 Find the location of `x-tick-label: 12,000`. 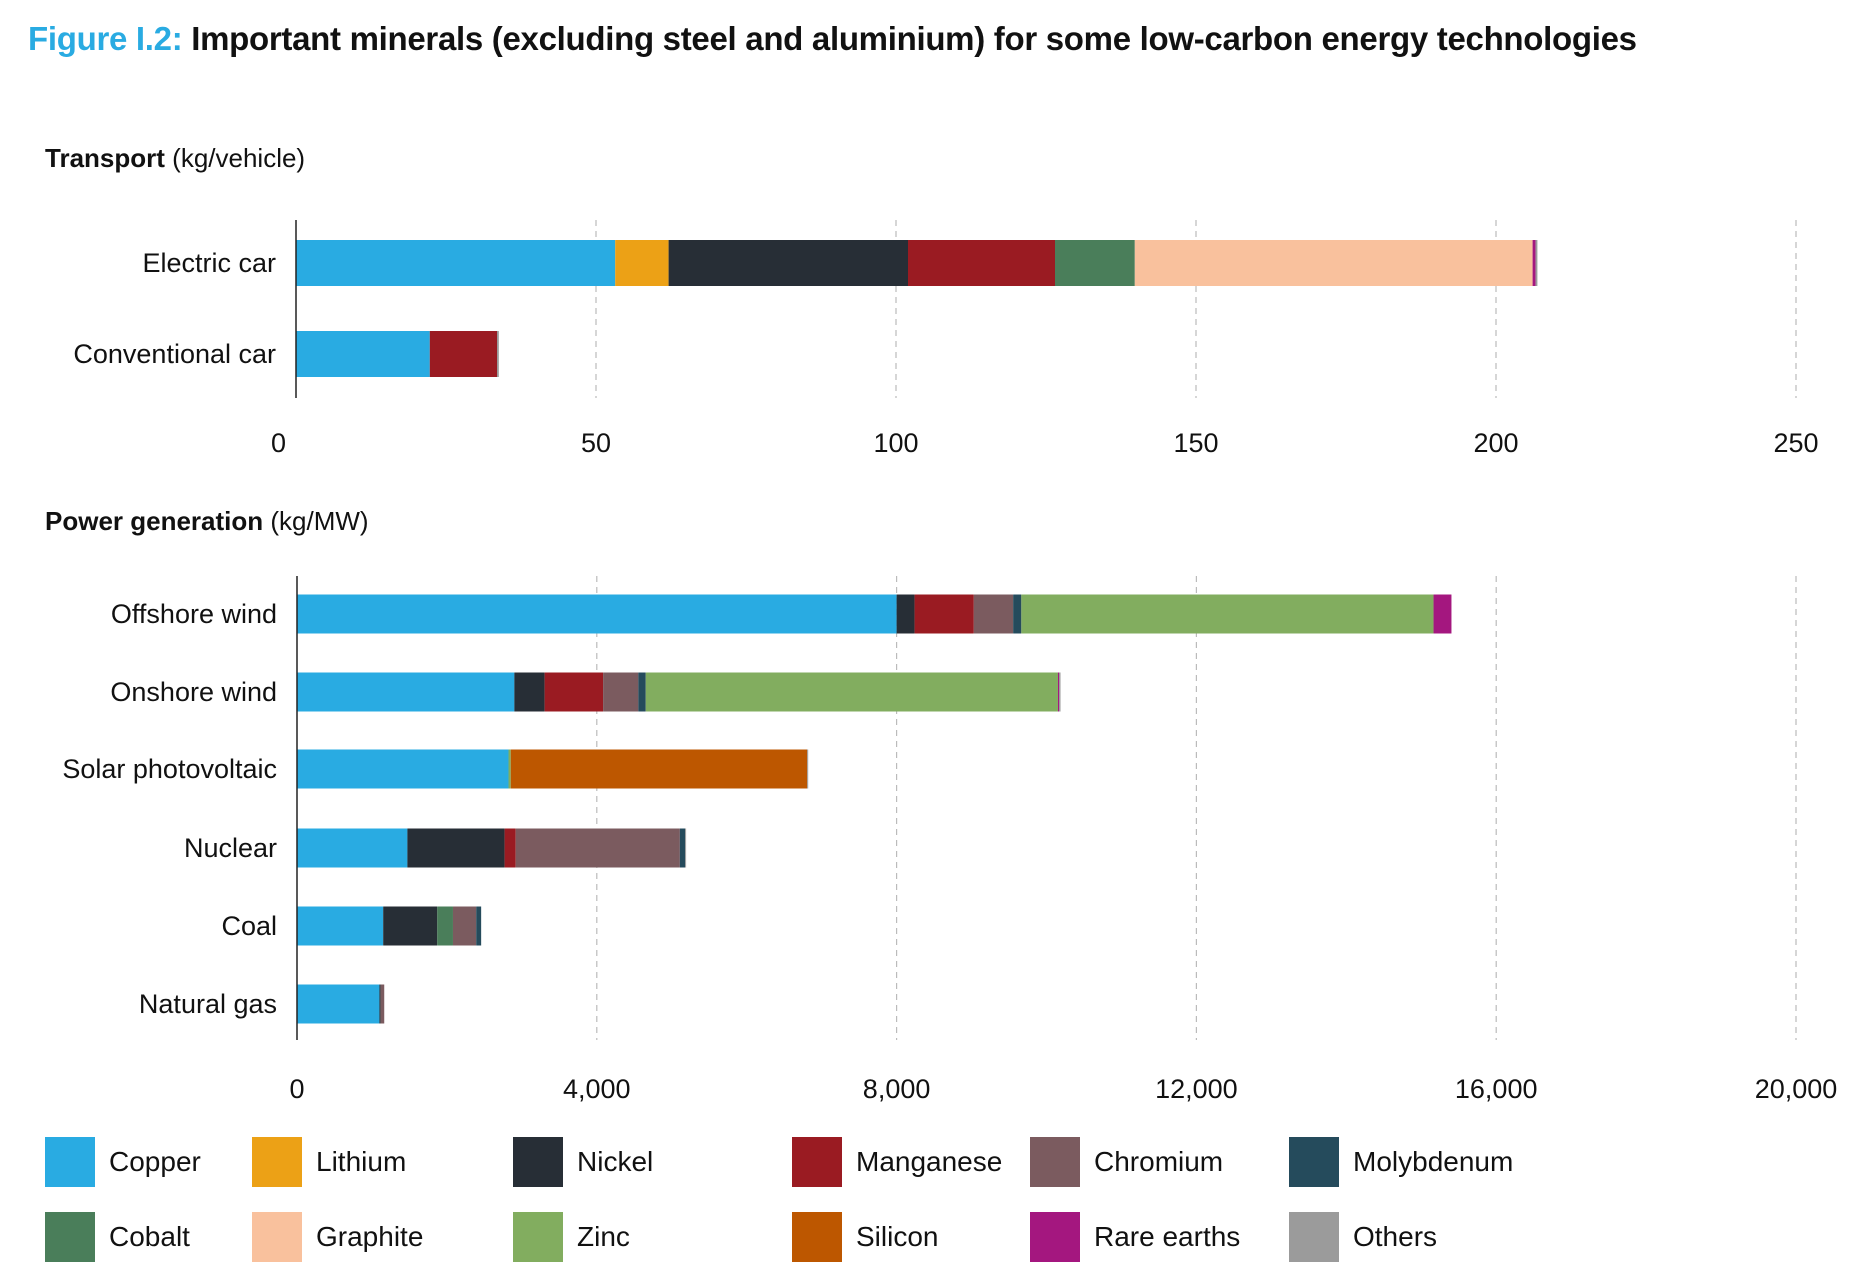

x-tick-label: 12,000 is located at coordinates (1196, 1089).